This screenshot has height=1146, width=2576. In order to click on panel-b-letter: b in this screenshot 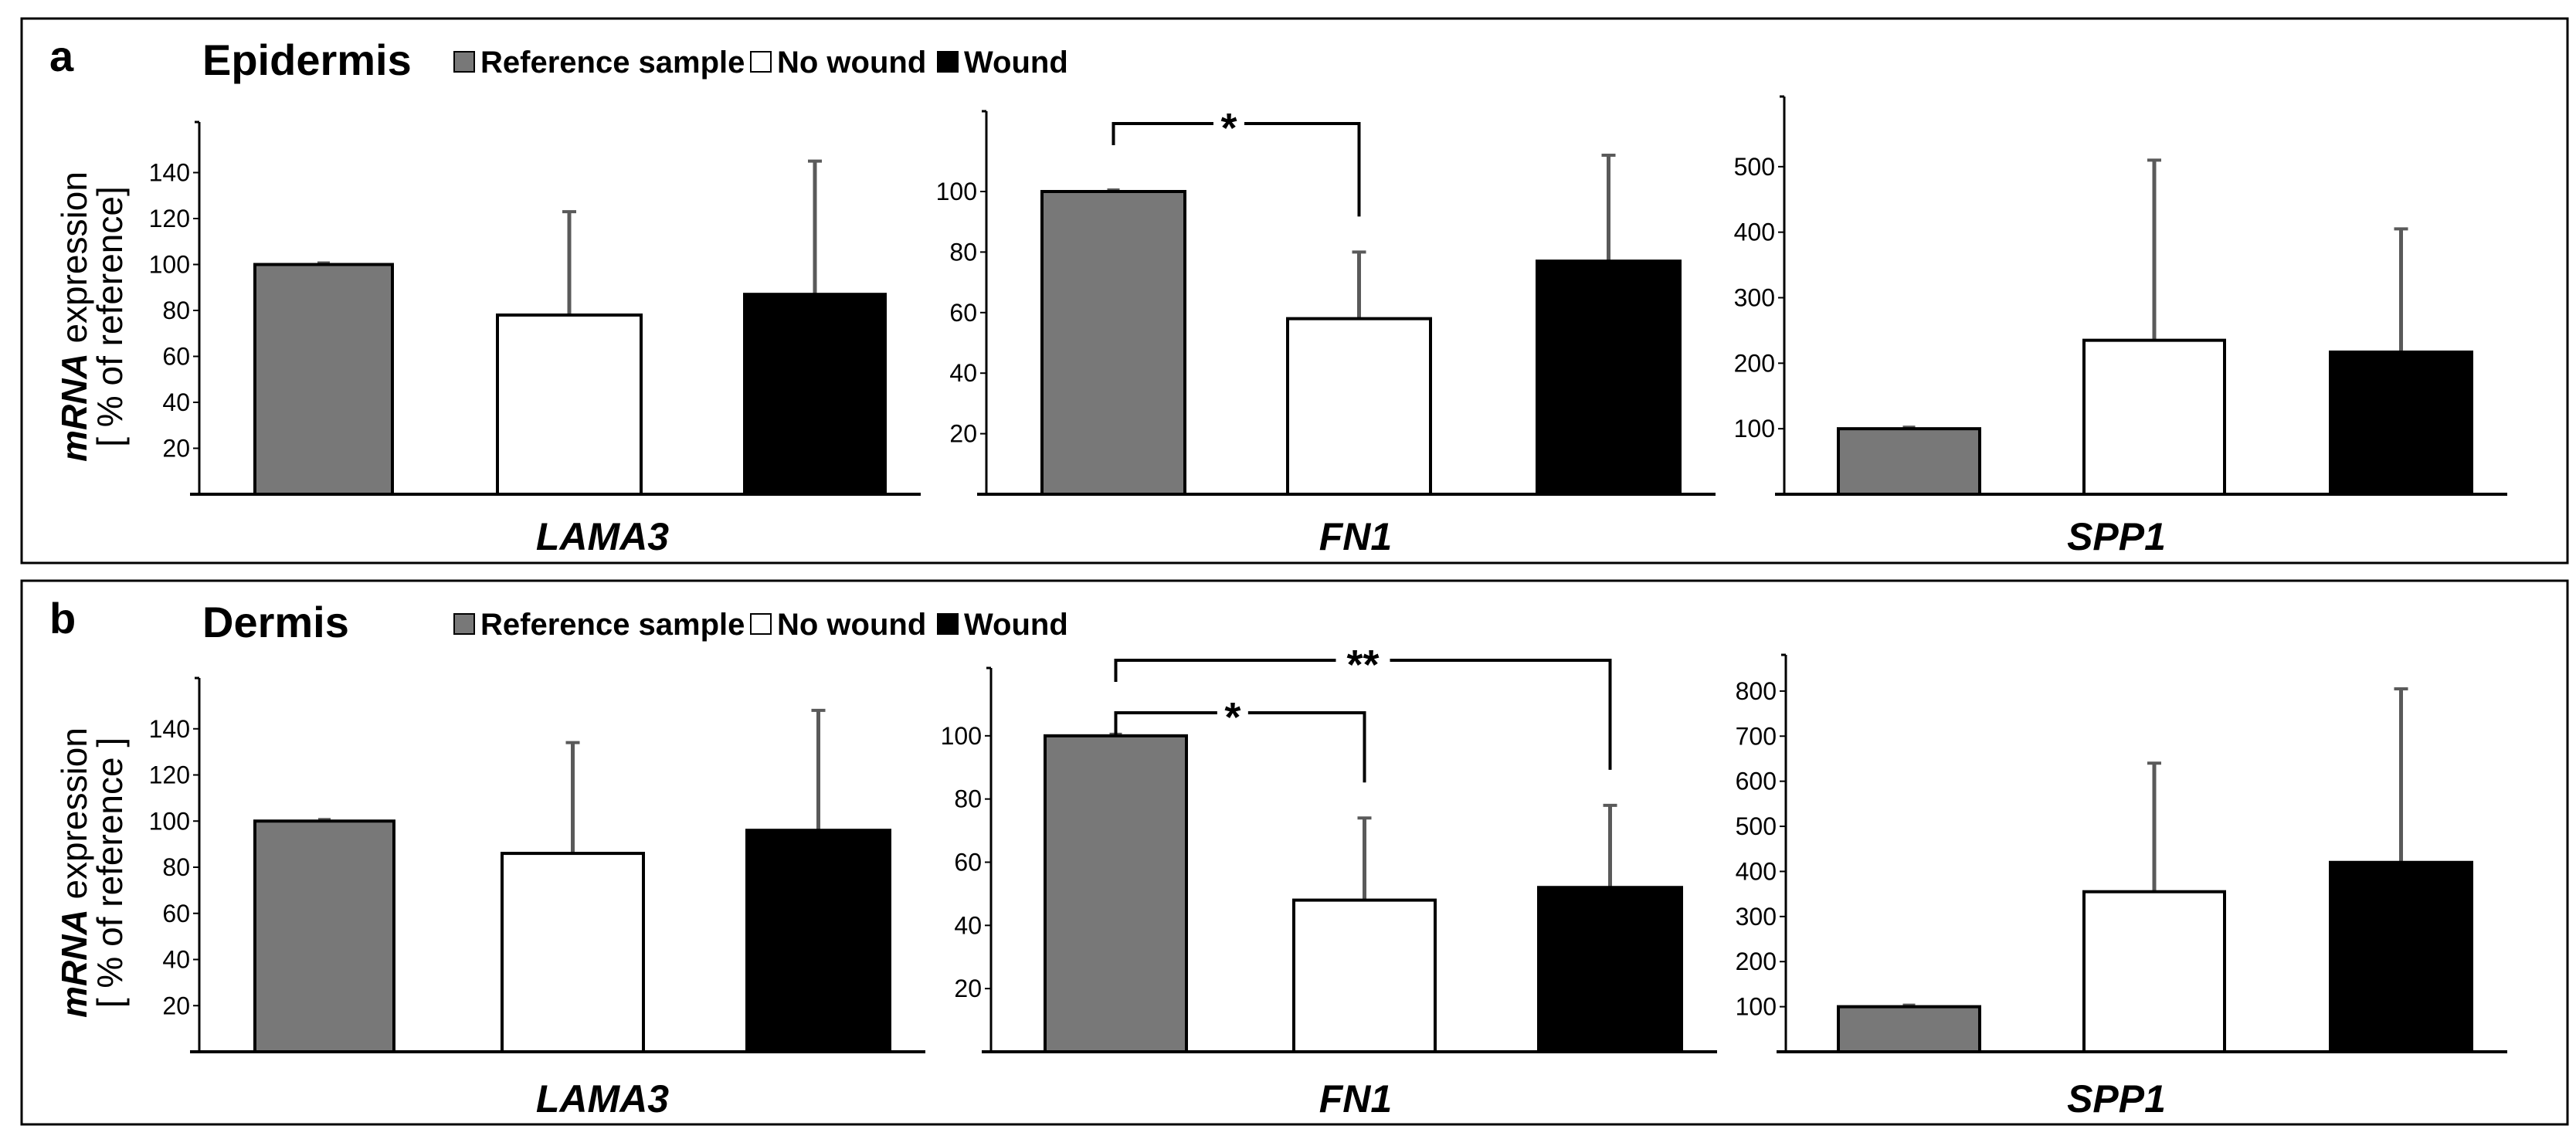, I will do `click(62, 618)`.